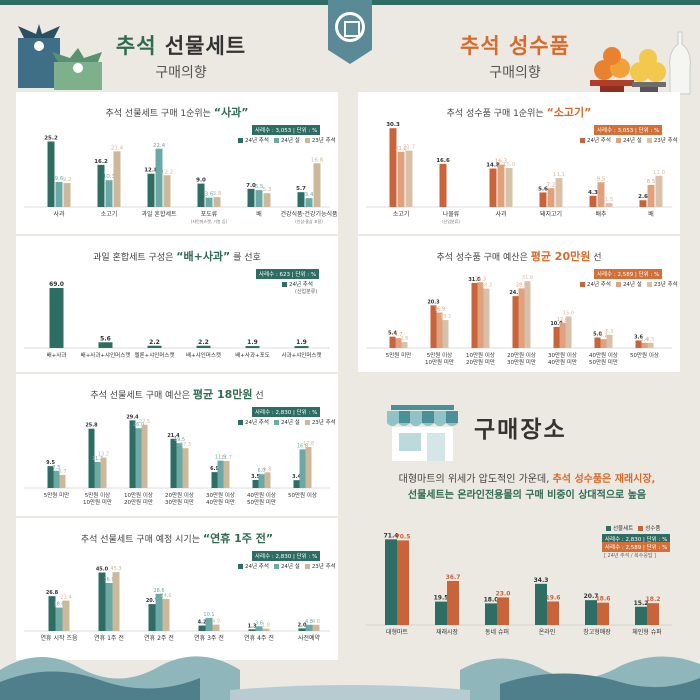 Image resolution: width=700 pixels, height=700 pixels. Describe the element at coordinates (509, 165) in the screenshot. I see `data-label: 15.0` at that location.